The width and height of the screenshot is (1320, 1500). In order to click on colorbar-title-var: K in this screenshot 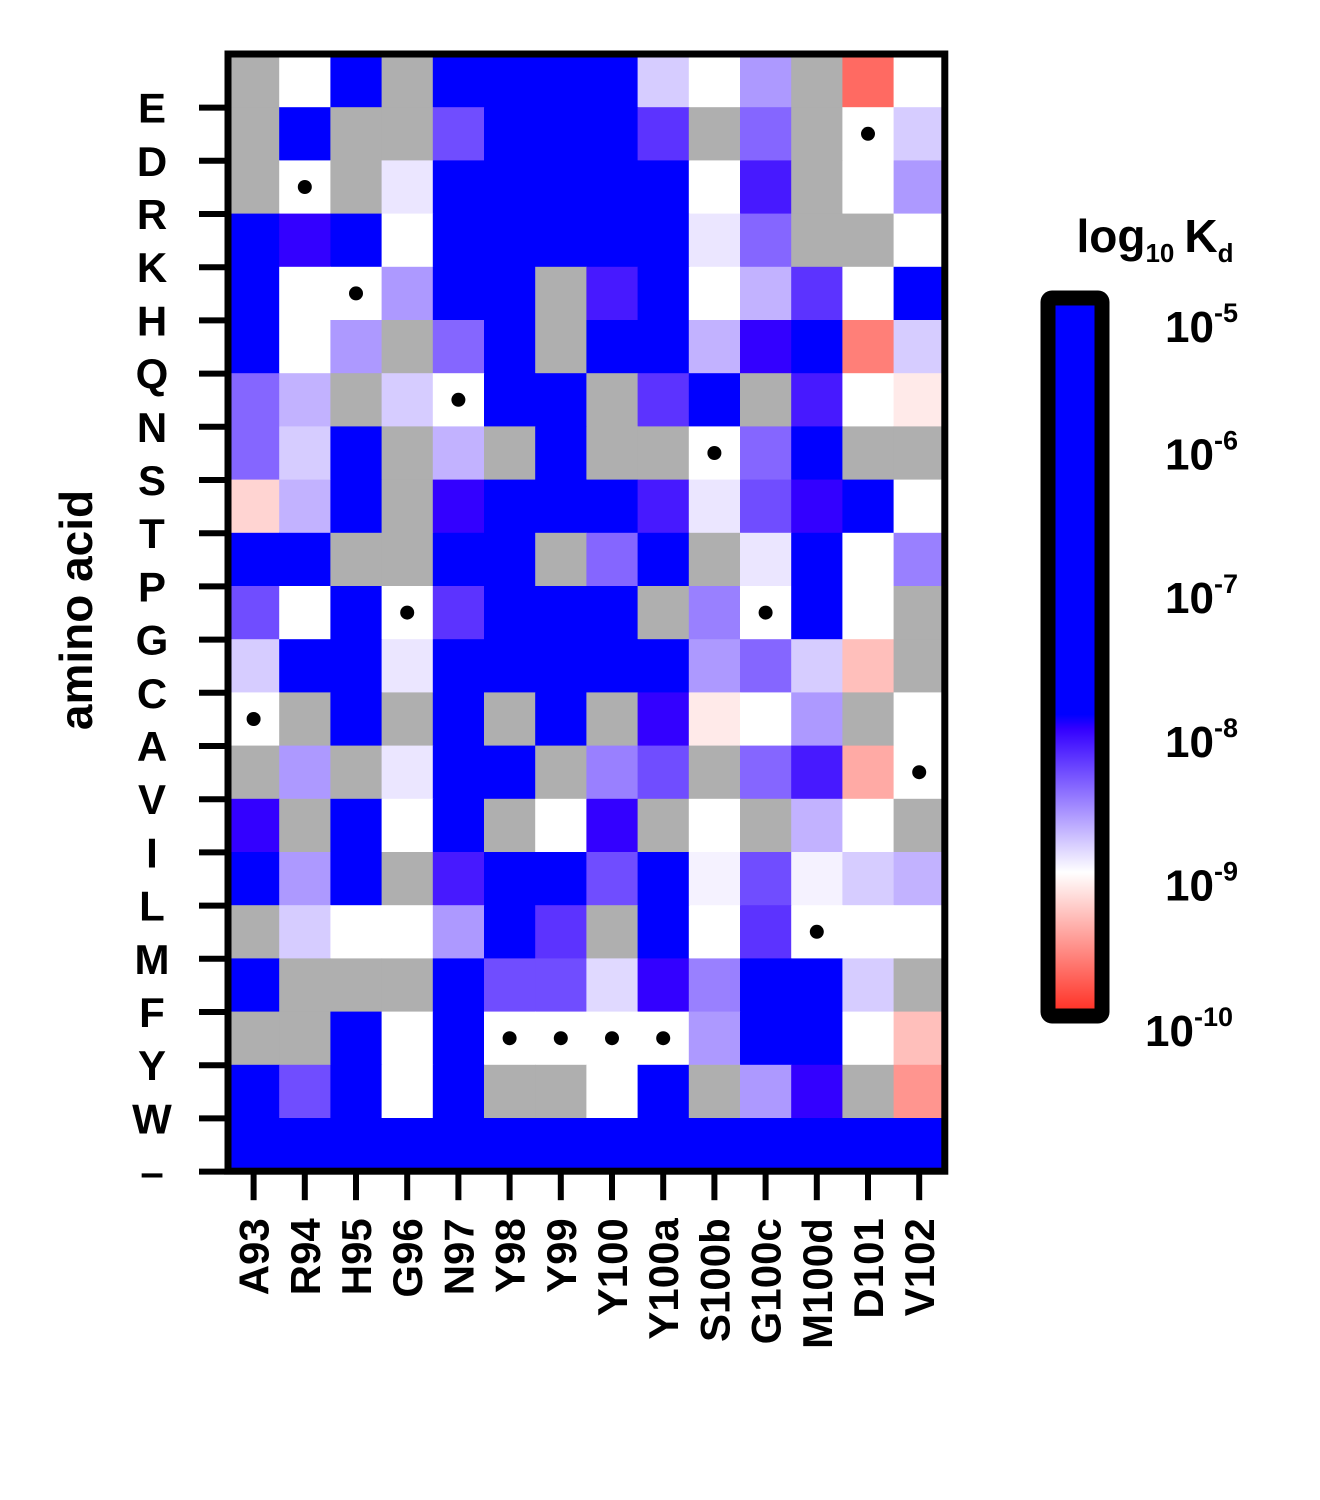, I will do `click(1200, 236)`.